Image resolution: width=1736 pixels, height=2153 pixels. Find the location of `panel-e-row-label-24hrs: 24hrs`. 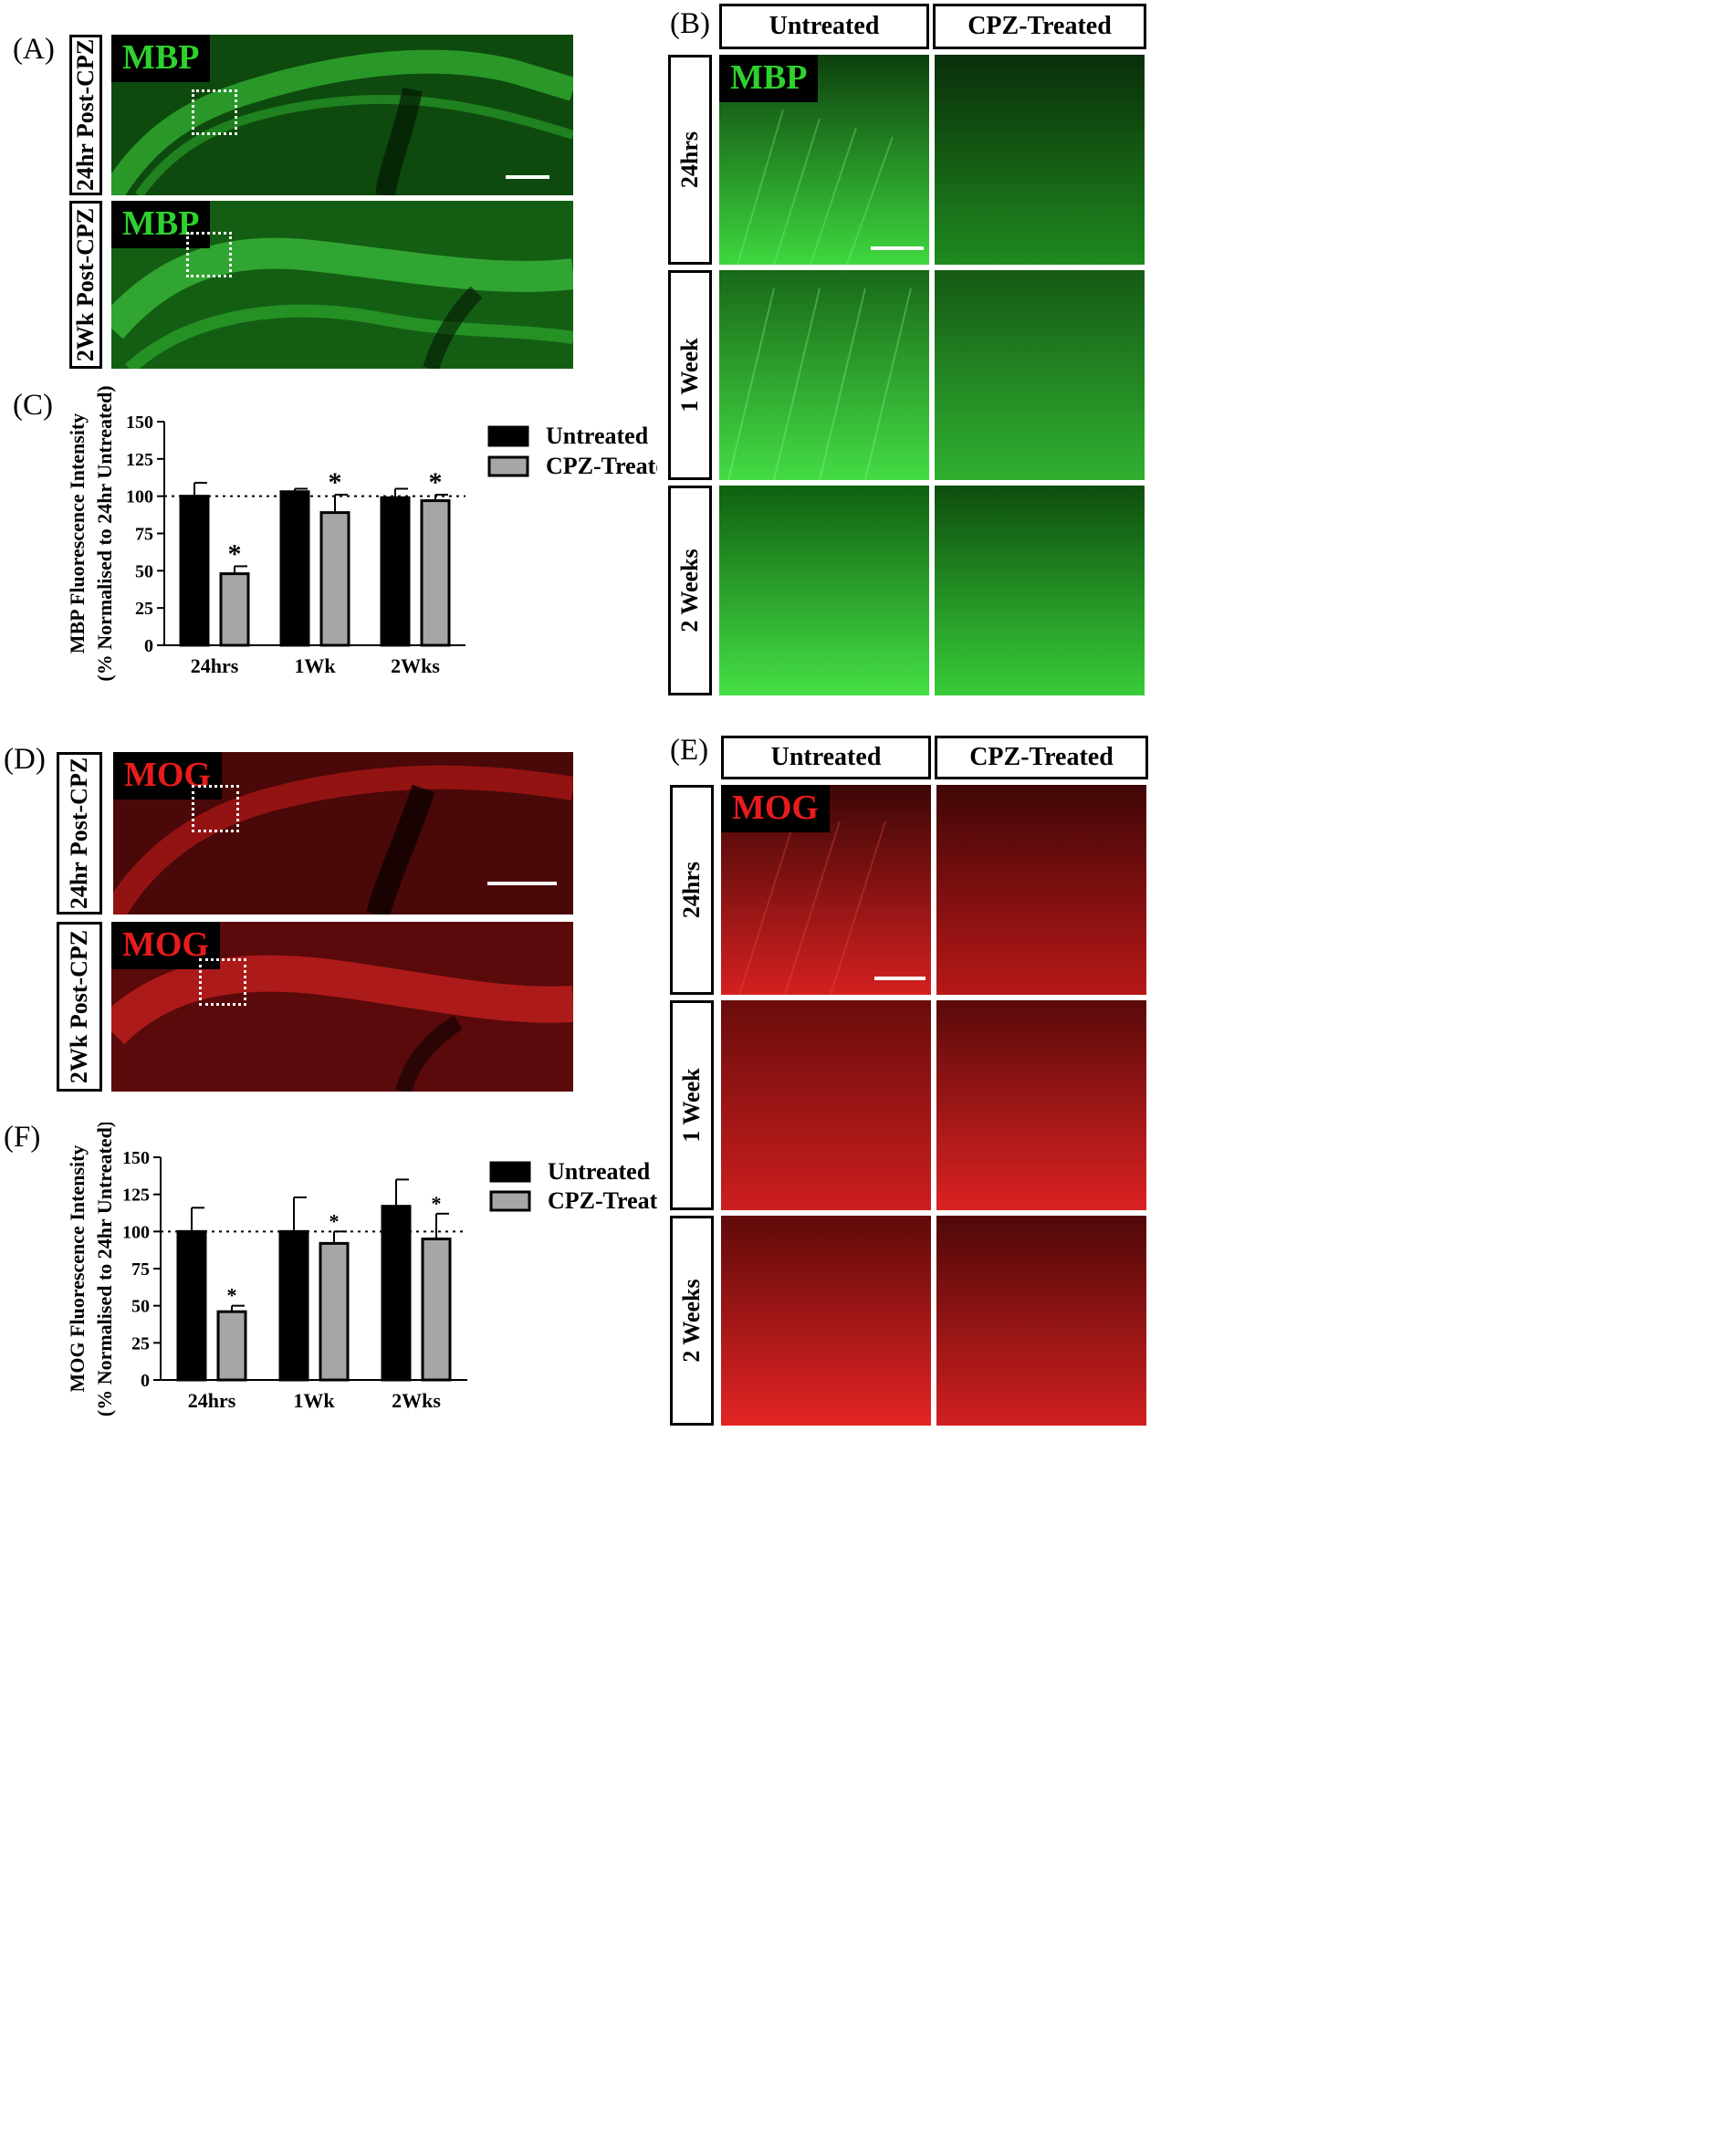

panel-e-row-label-24hrs: 24hrs is located at coordinates (692, 890).